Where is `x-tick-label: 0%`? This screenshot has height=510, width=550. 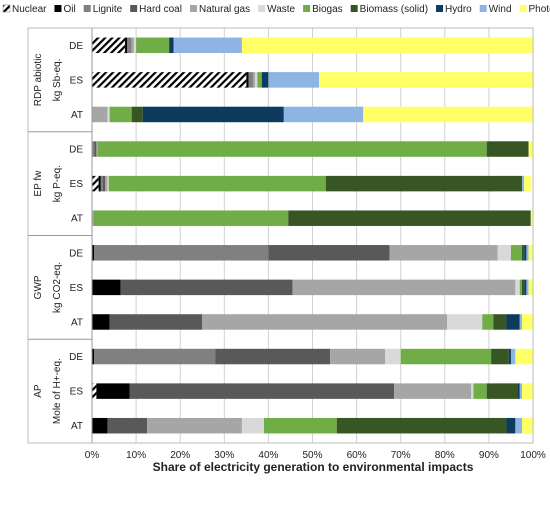
x-tick-label: 0% is located at coordinates (92, 455).